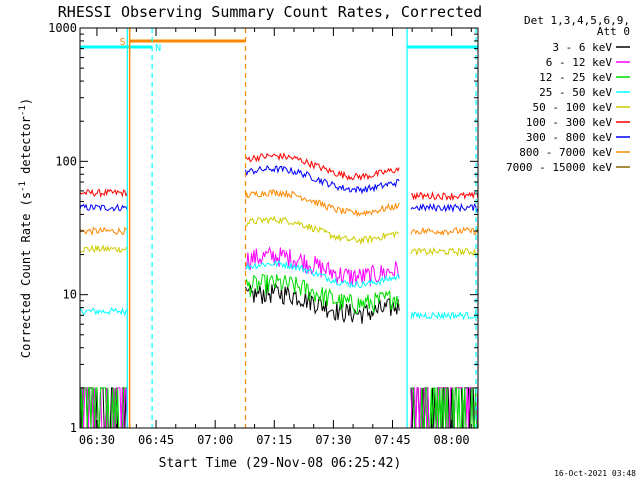 This screenshot has height=480, width=640. What do you see at coordinates (559, 167) in the screenshot?
I see `legend-label-9: 7000 - 15000 keV` at bounding box center [559, 167].